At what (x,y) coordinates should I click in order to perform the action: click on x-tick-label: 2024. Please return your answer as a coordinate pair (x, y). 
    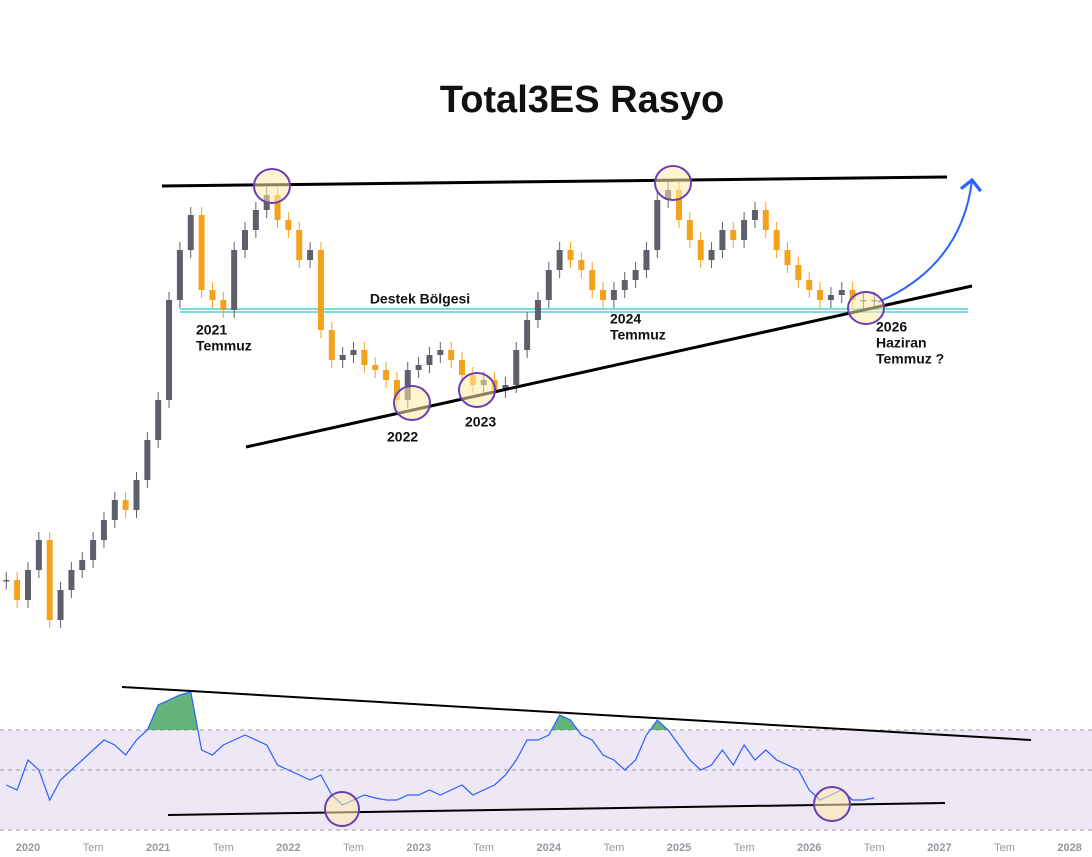
    Looking at the image, I should click on (549, 848).